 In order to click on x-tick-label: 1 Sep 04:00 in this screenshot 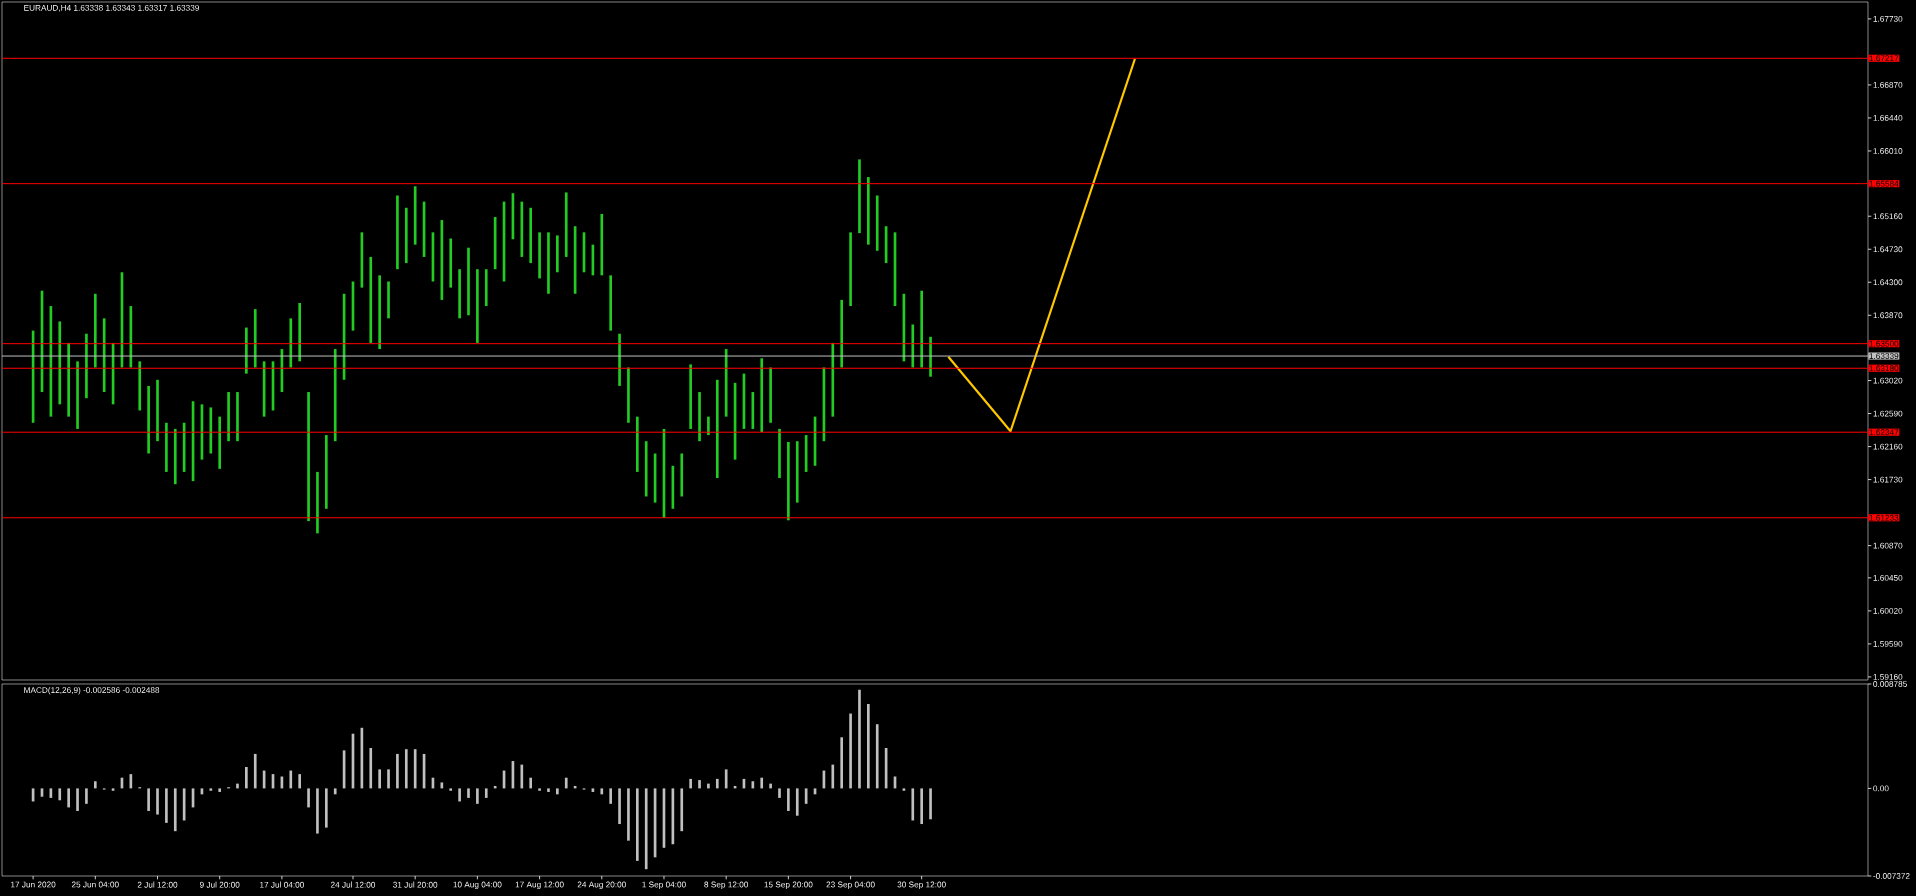, I will do `click(664, 885)`.